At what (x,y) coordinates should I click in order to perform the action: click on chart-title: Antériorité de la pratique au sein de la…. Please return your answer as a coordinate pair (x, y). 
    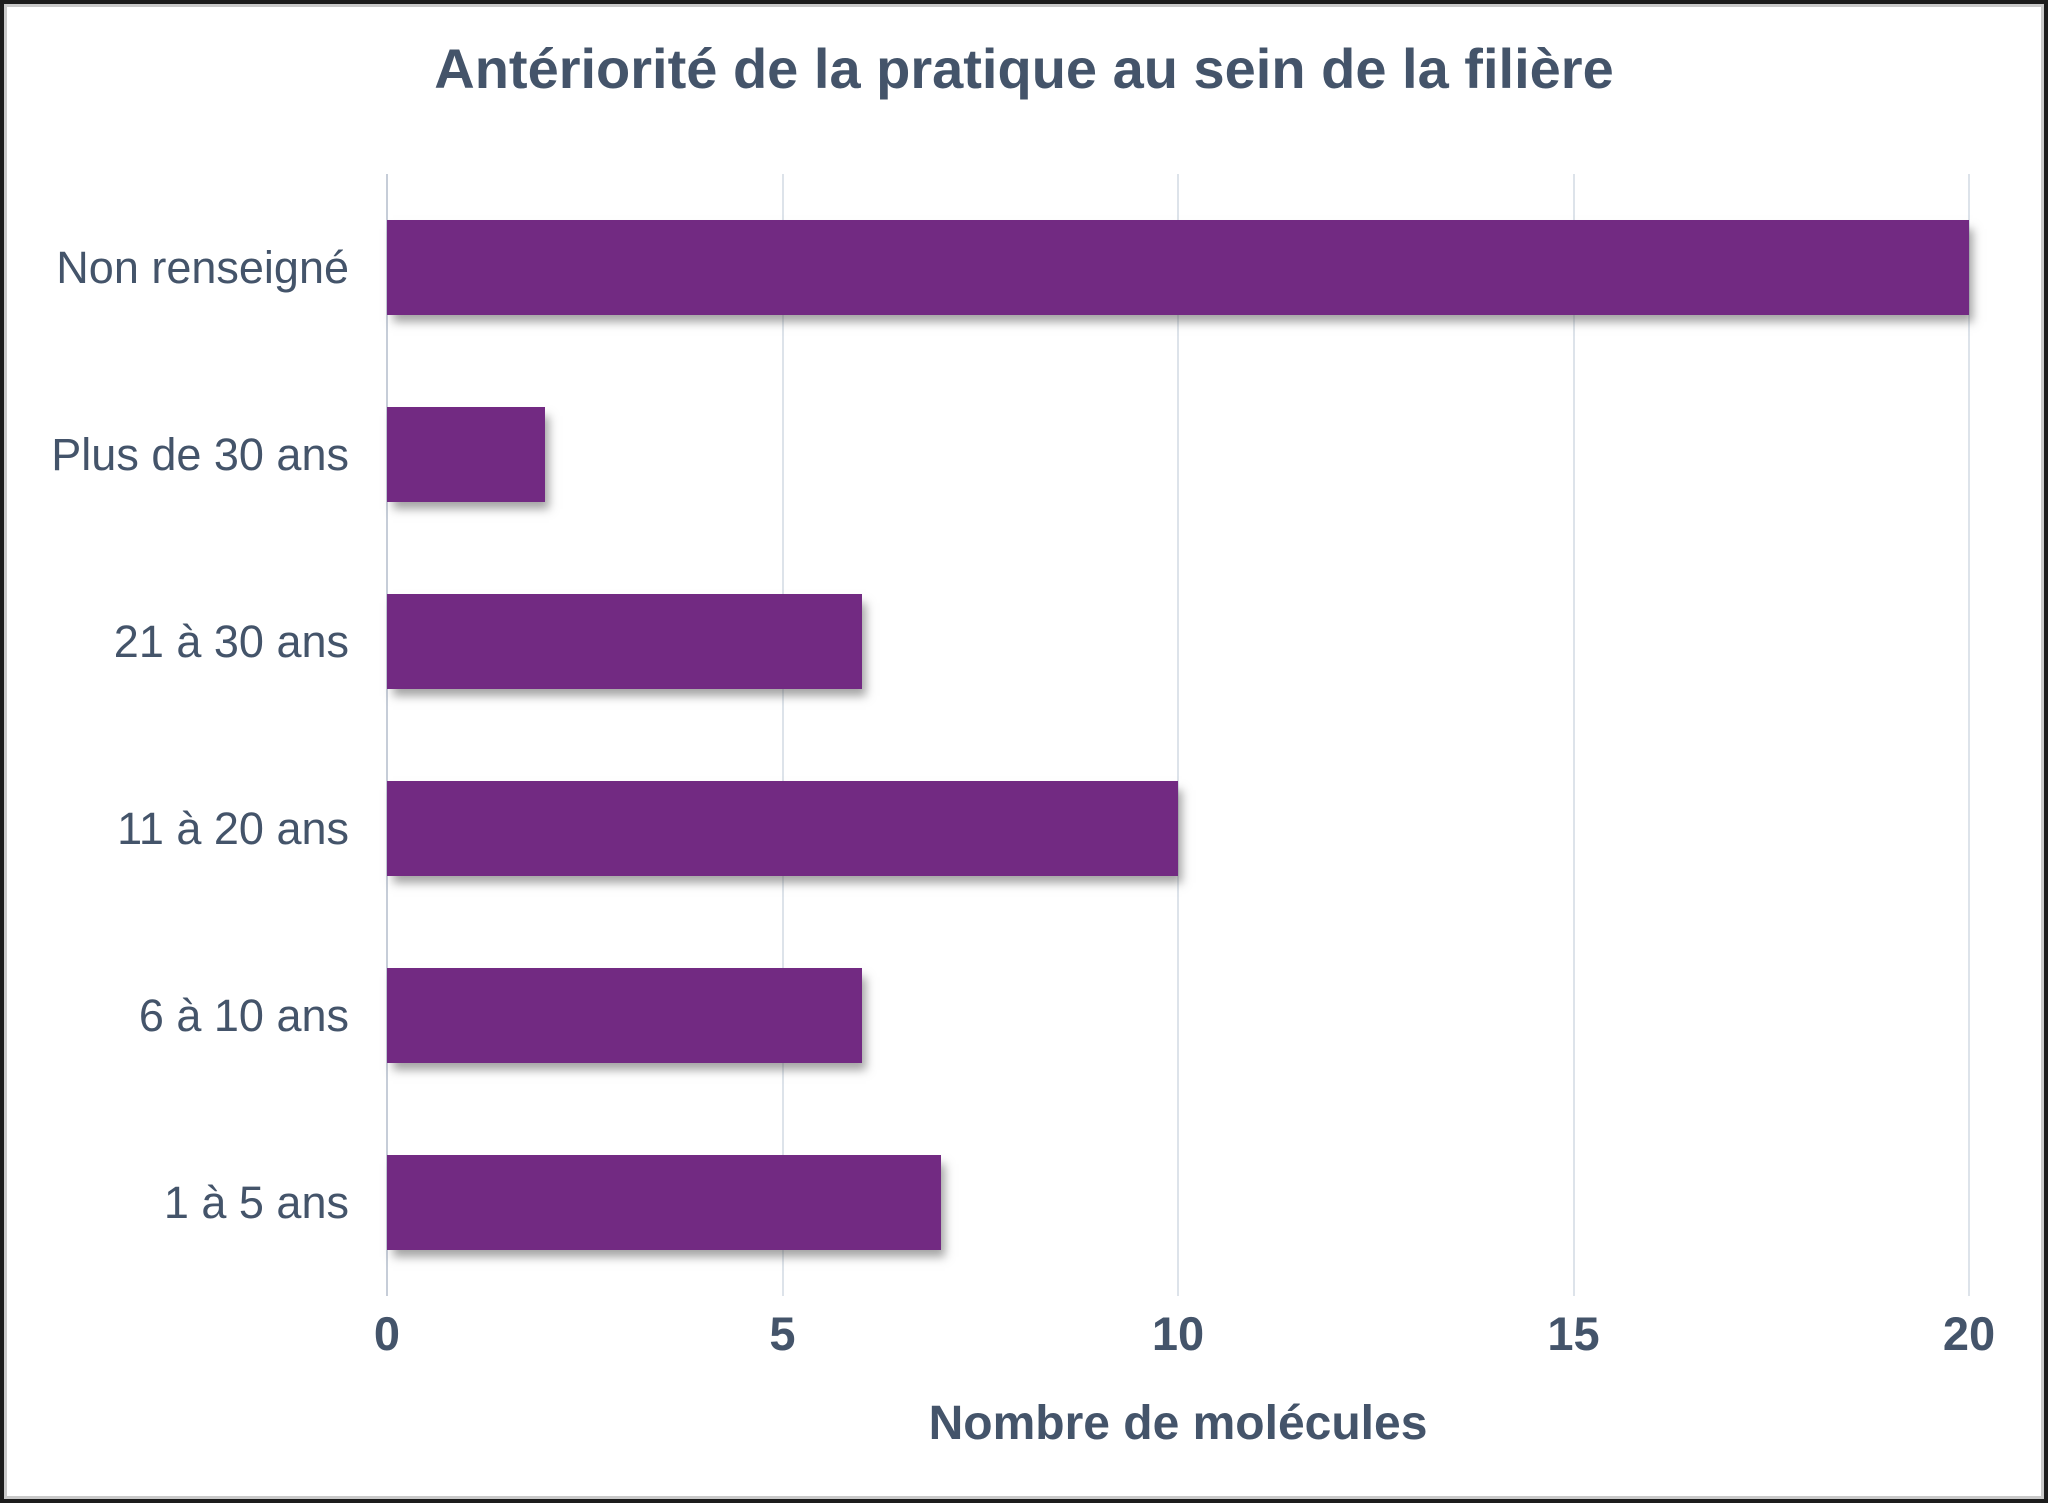
    Looking at the image, I should click on (1024, 68).